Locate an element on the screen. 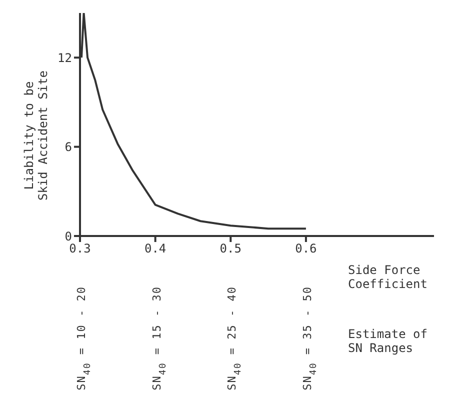  x-tick-label: 0.3 is located at coordinates (80, 249).